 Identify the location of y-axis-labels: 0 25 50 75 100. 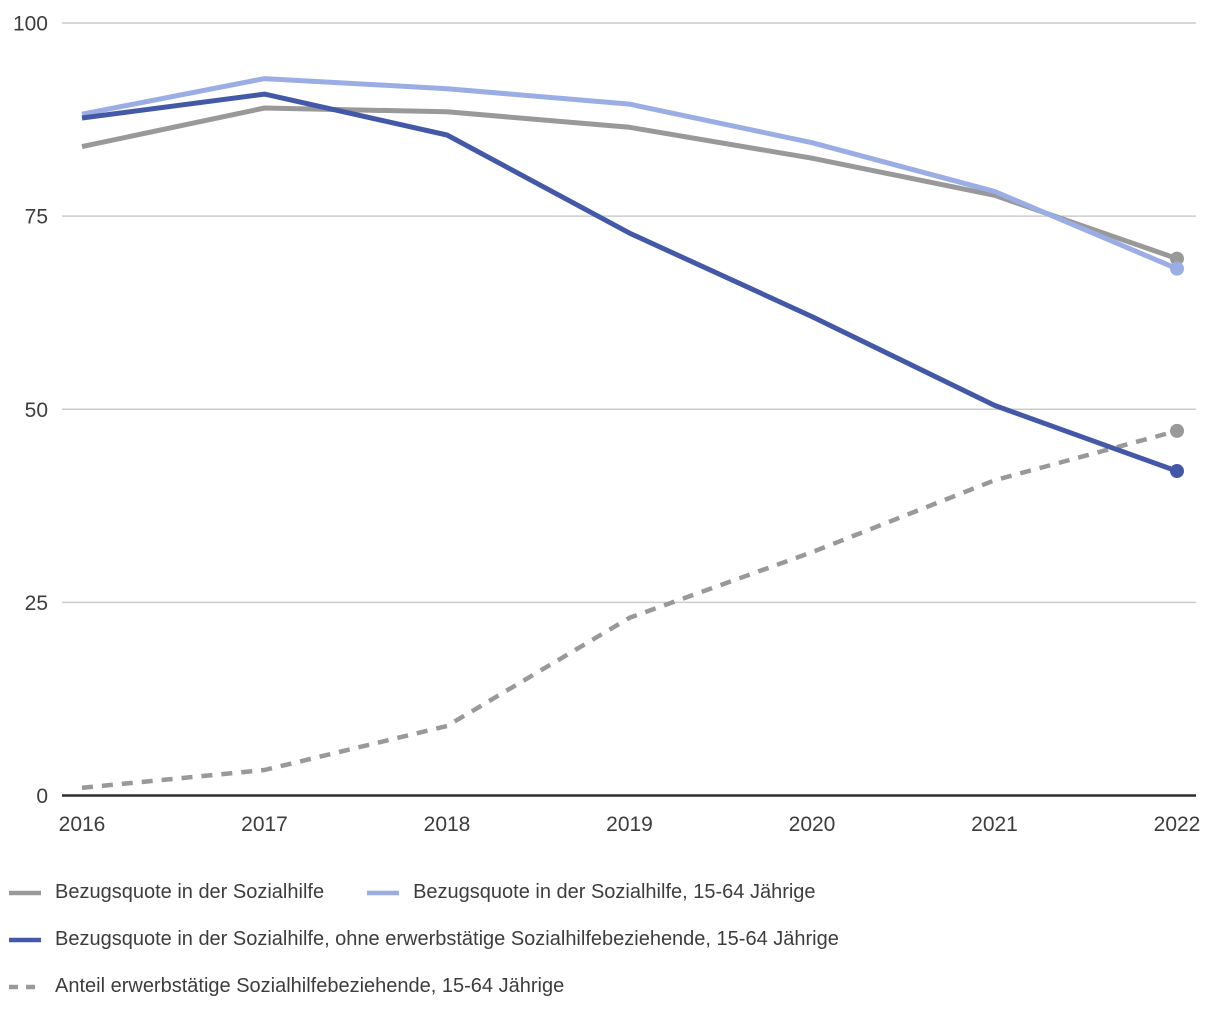
(30, 411).